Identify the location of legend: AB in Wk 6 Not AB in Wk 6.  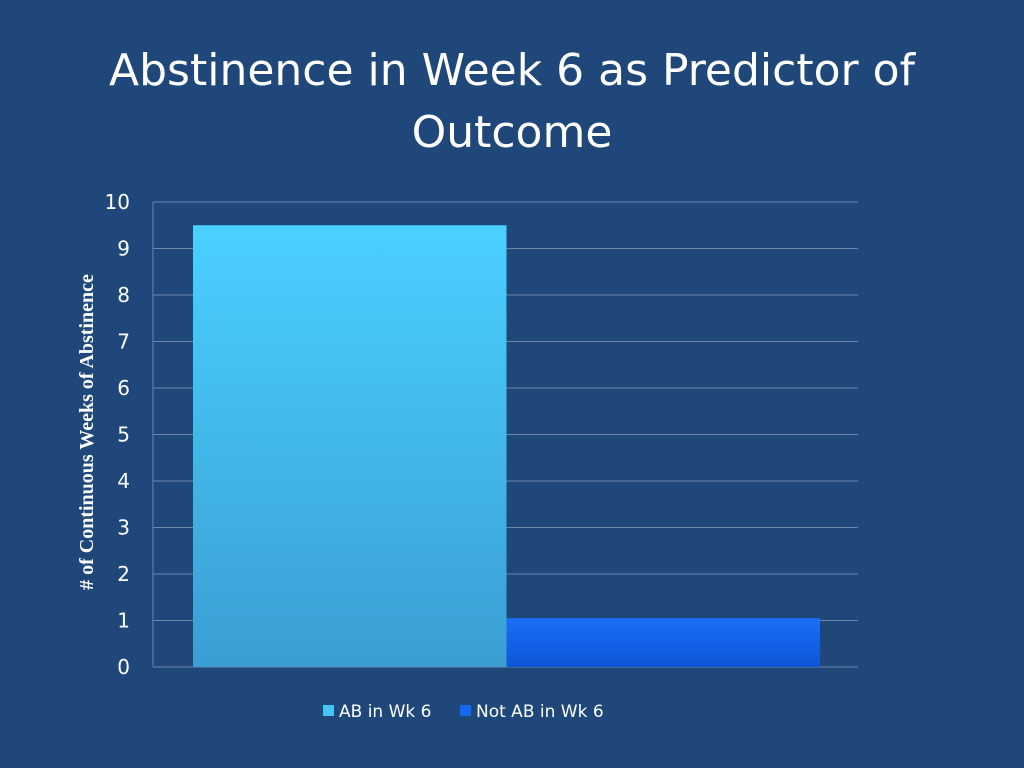
(463, 712).